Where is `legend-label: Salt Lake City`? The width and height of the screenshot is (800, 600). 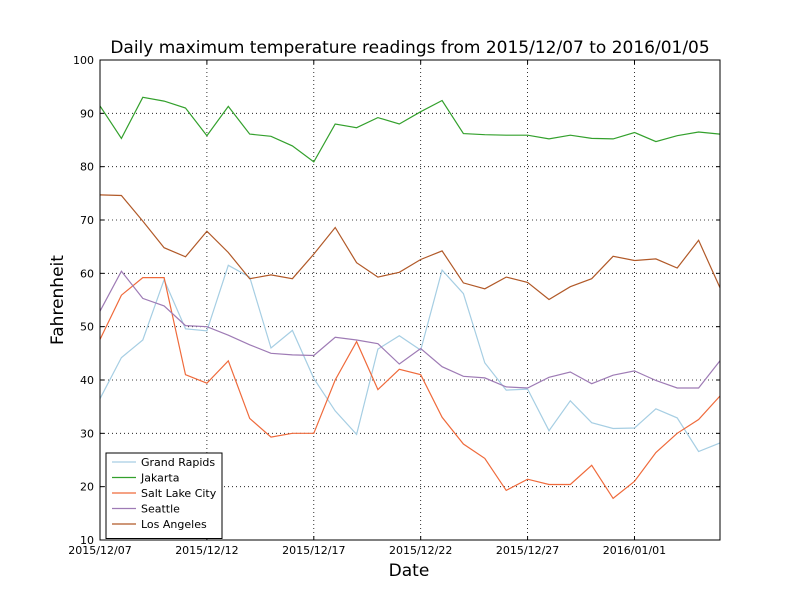 legend-label: Salt Lake City is located at coordinates (179, 493).